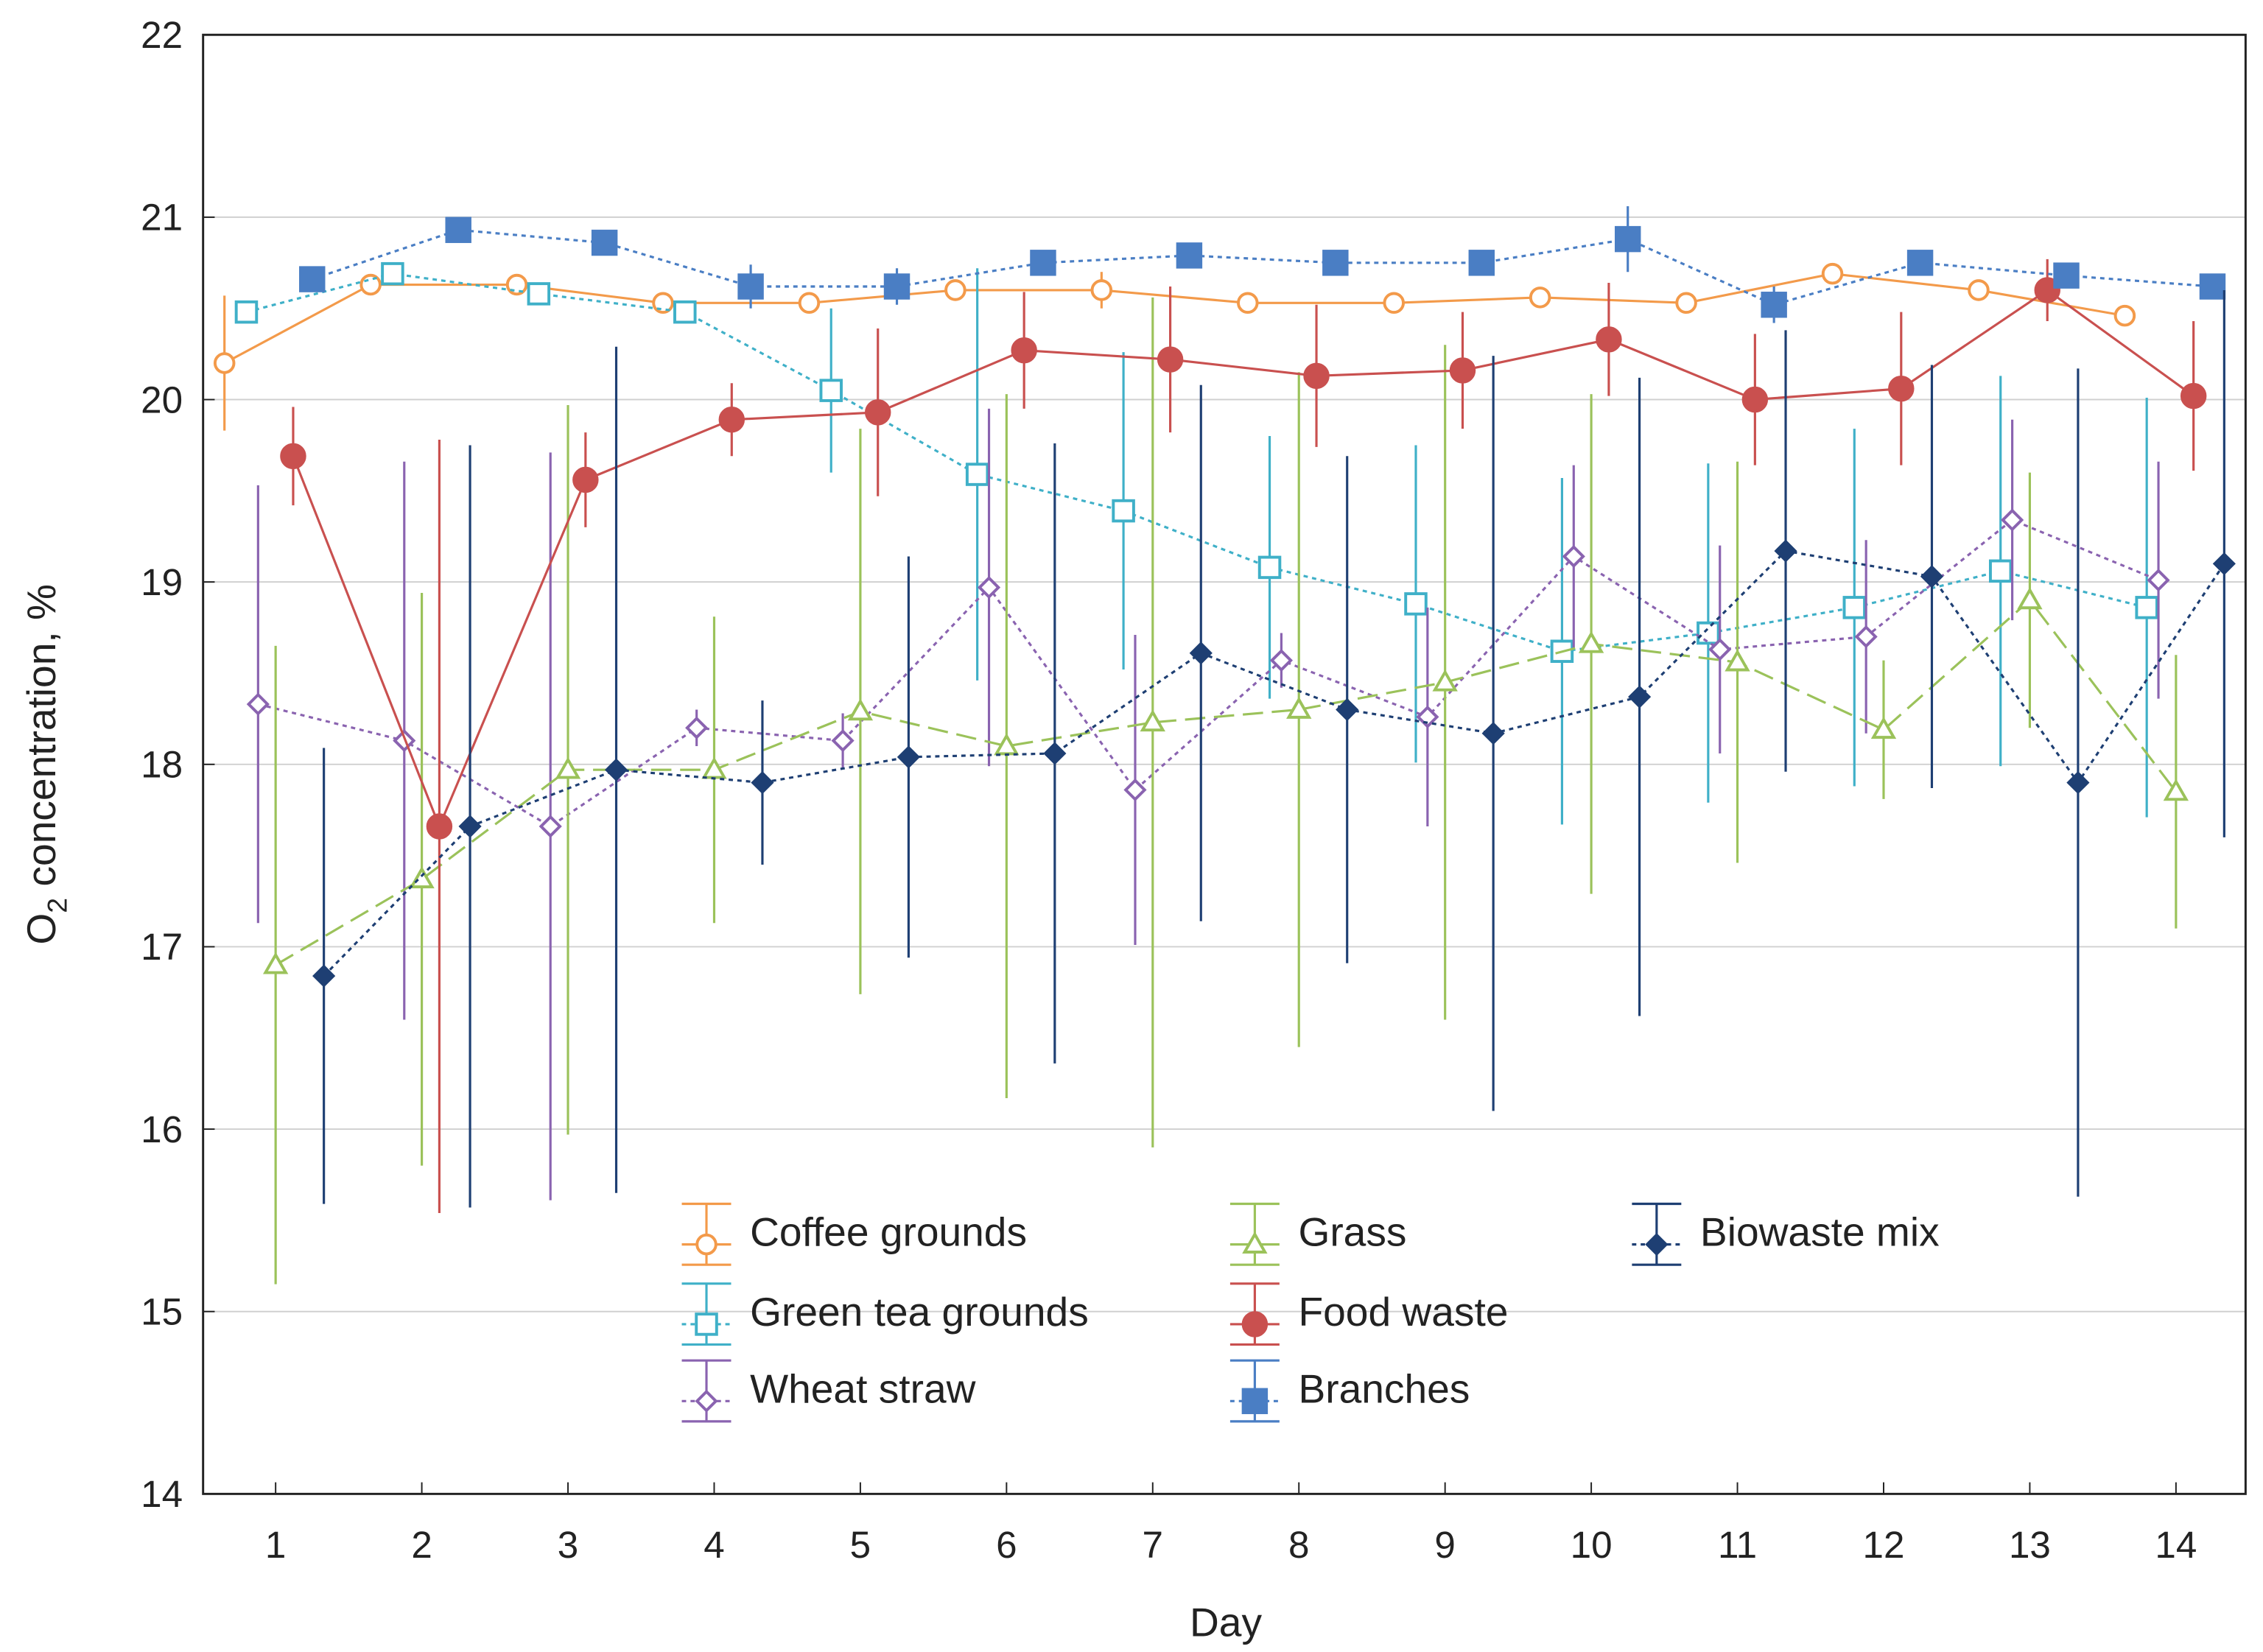  What do you see at coordinates (1153, 1545) in the screenshot?
I see `x-tick-label: 7` at bounding box center [1153, 1545].